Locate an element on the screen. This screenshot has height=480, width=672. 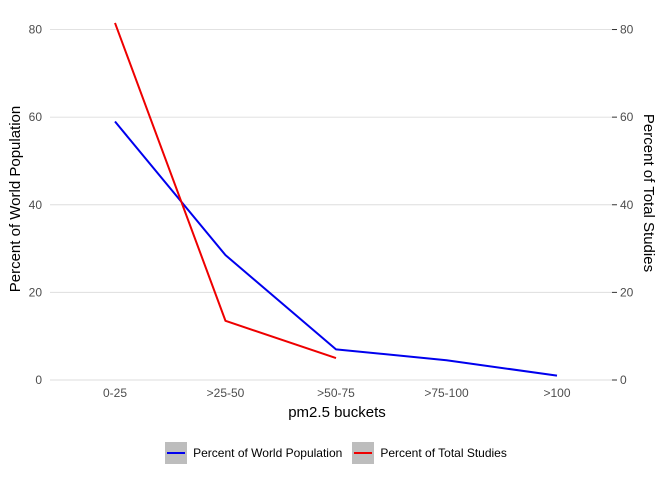
legend-label-total-studies: Percent of Total Studies is located at coordinates (443, 453).